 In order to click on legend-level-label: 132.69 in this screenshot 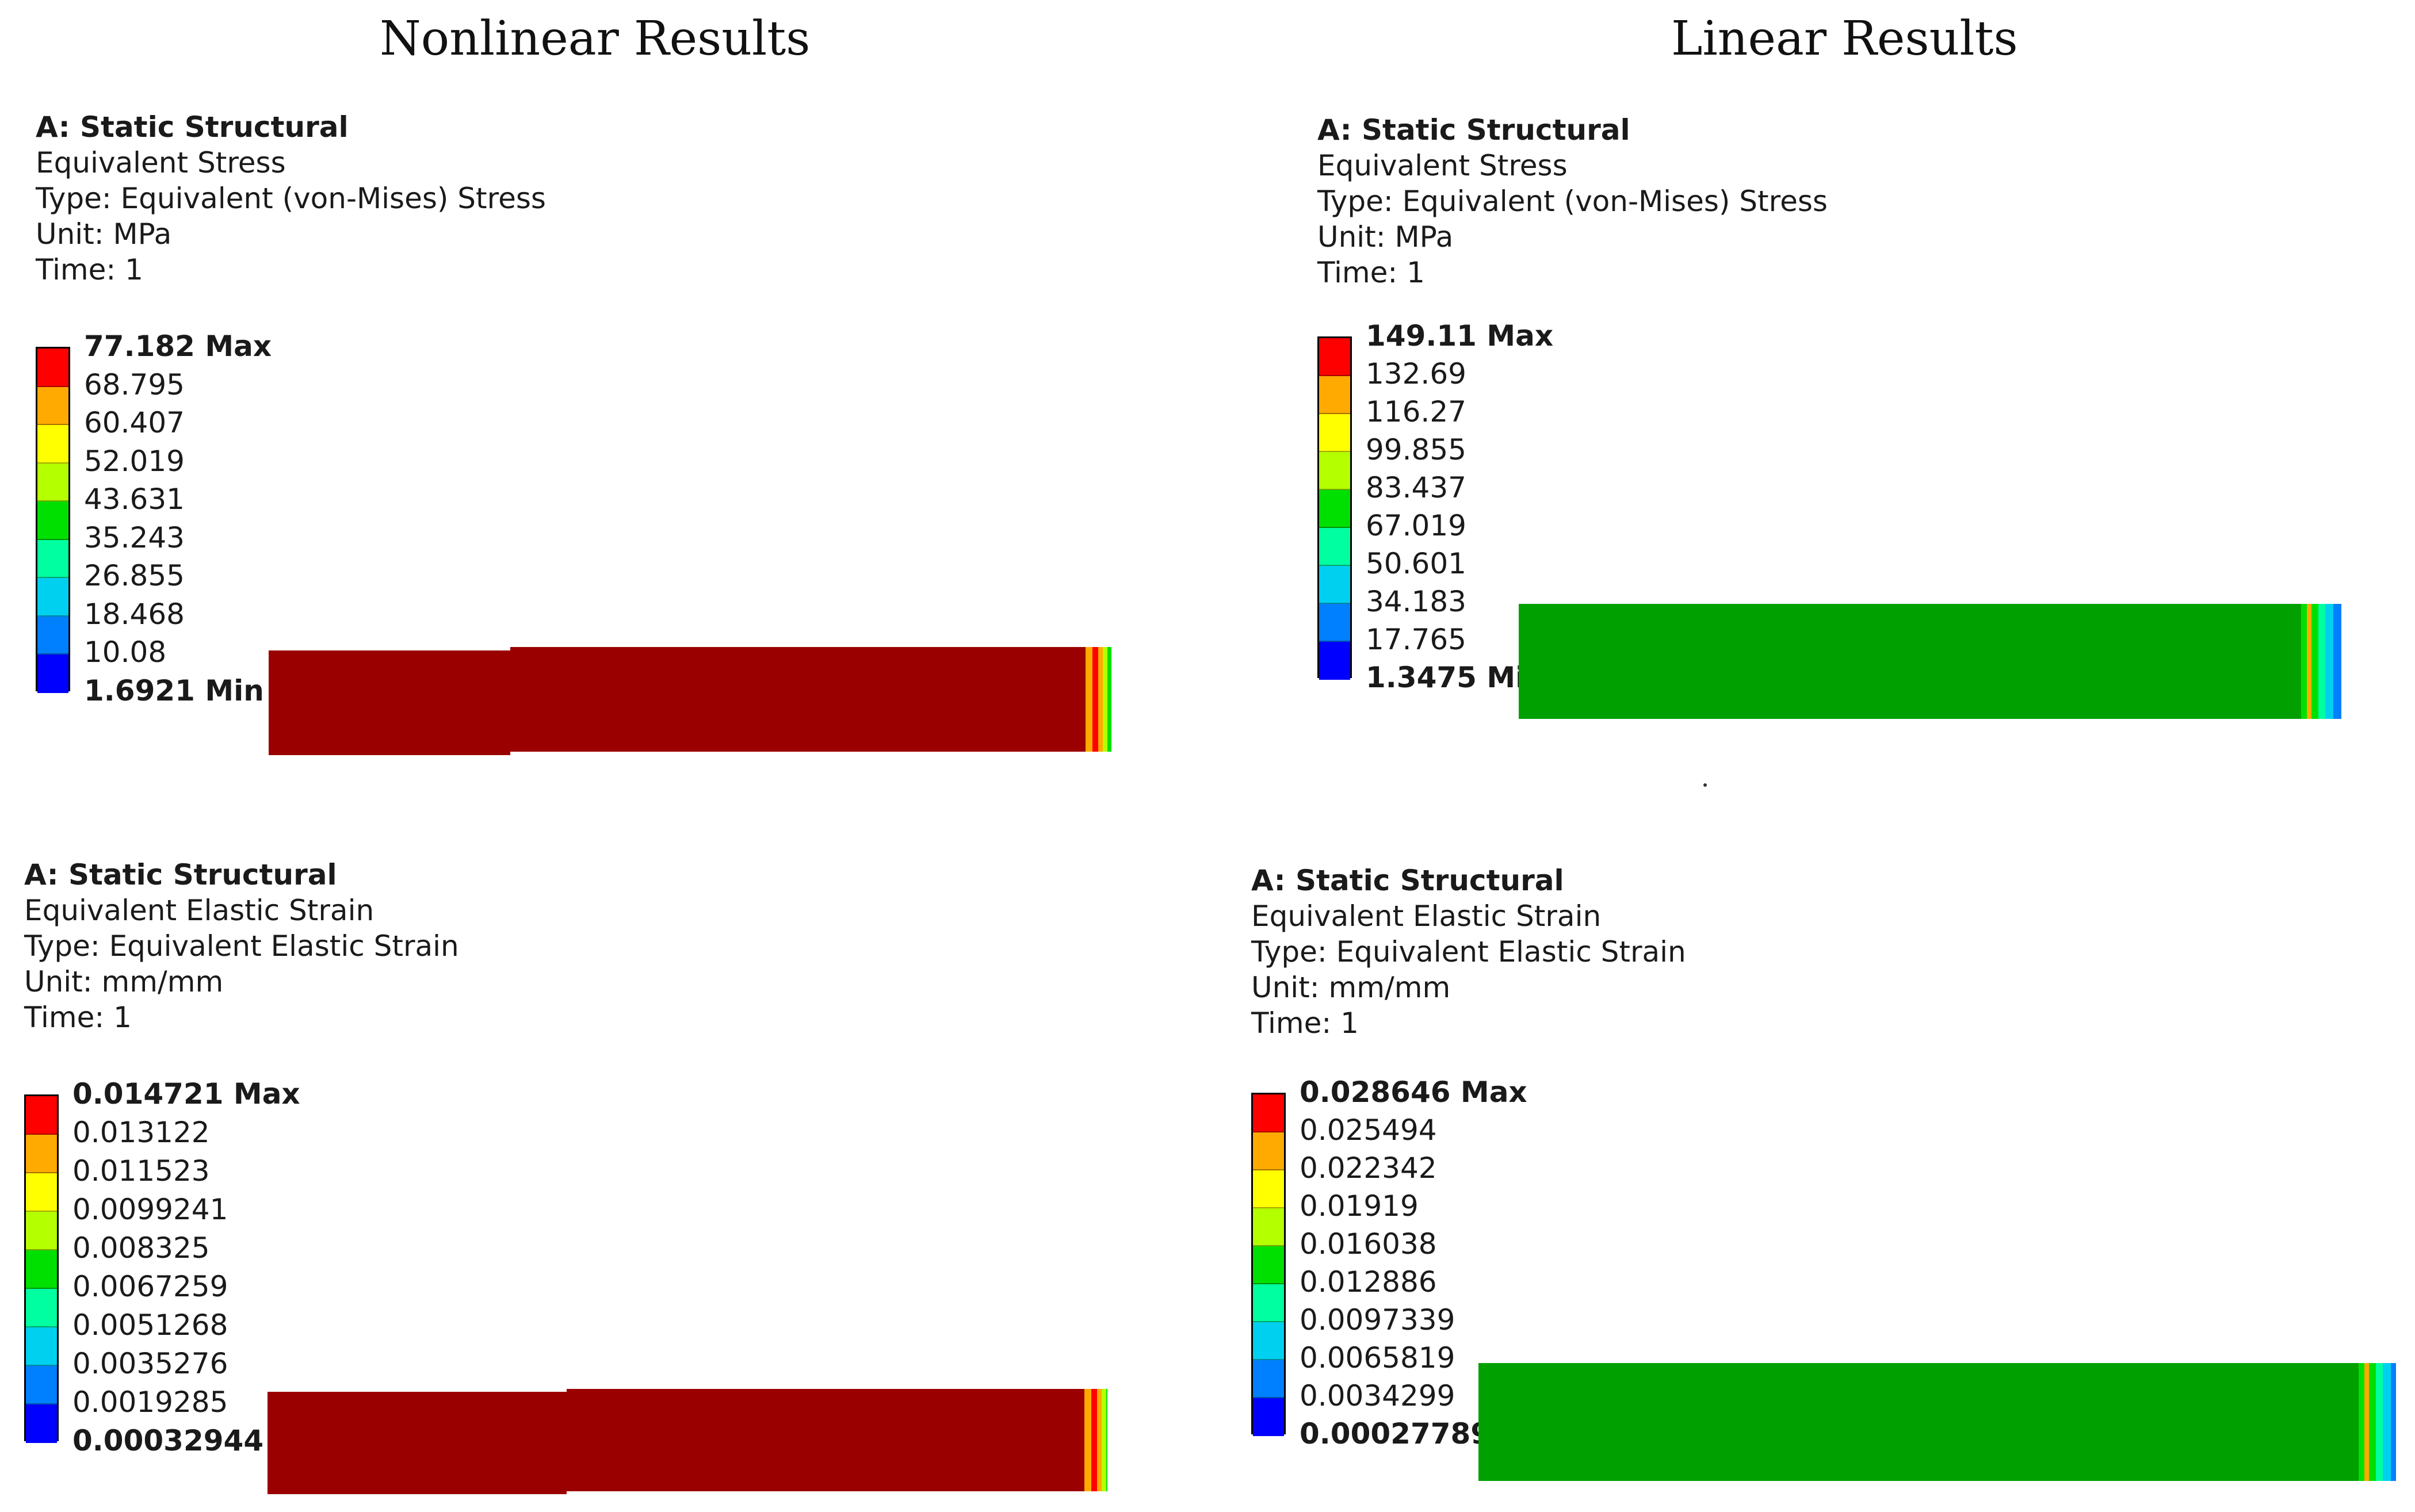, I will do `click(1416, 374)`.